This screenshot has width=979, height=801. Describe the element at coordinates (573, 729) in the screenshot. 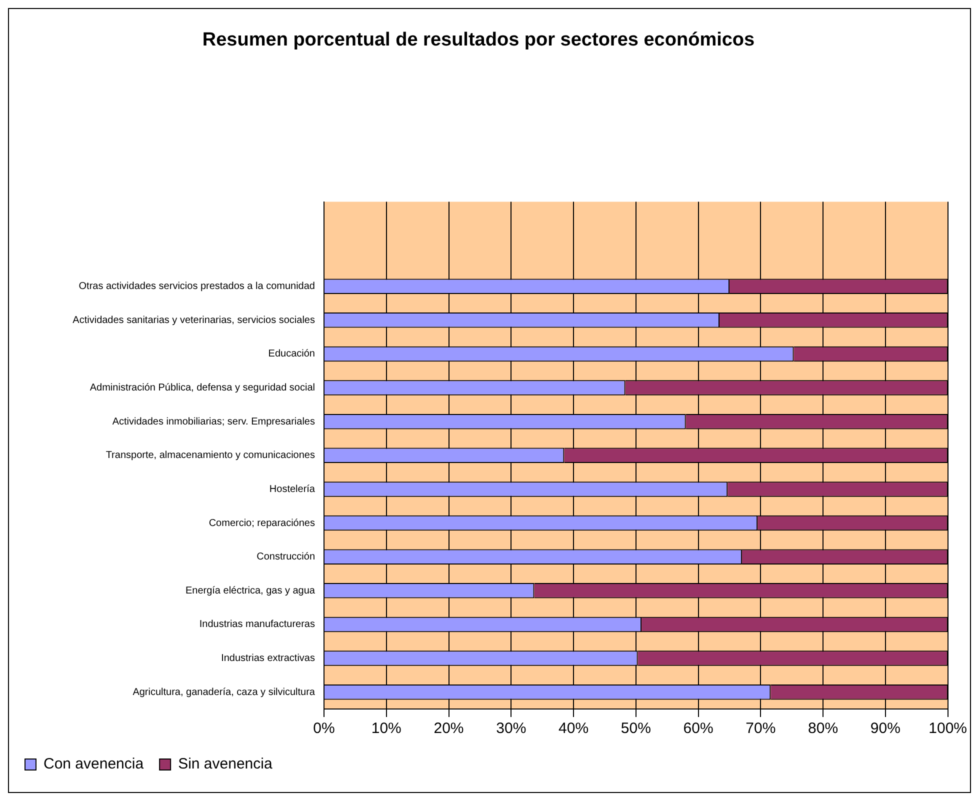

I see `x-tick-label: 40%` at that location.